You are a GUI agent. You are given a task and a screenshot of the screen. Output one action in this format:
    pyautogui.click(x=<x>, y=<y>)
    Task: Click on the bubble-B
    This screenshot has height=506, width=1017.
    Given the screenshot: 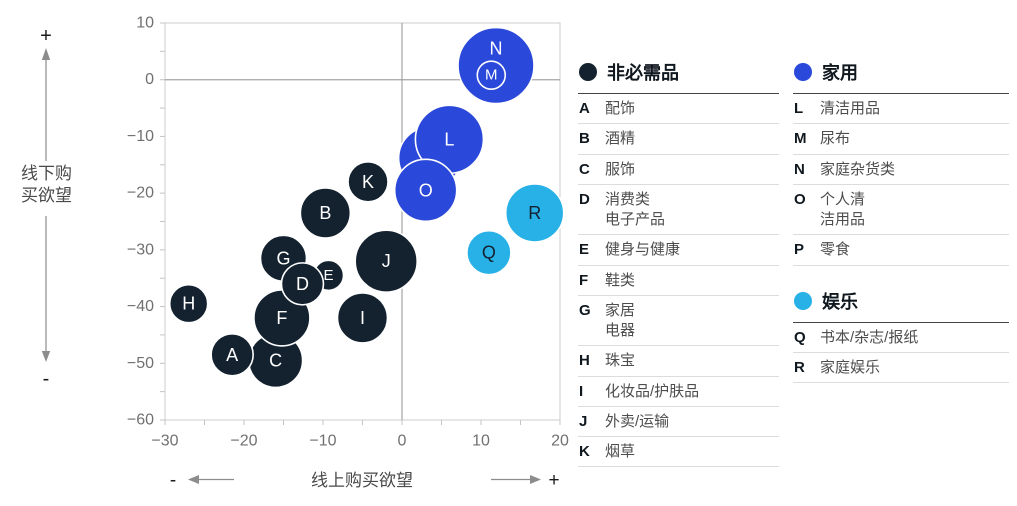 What is the action you would take?
    pyautogui.click(x=325, y=213)
    